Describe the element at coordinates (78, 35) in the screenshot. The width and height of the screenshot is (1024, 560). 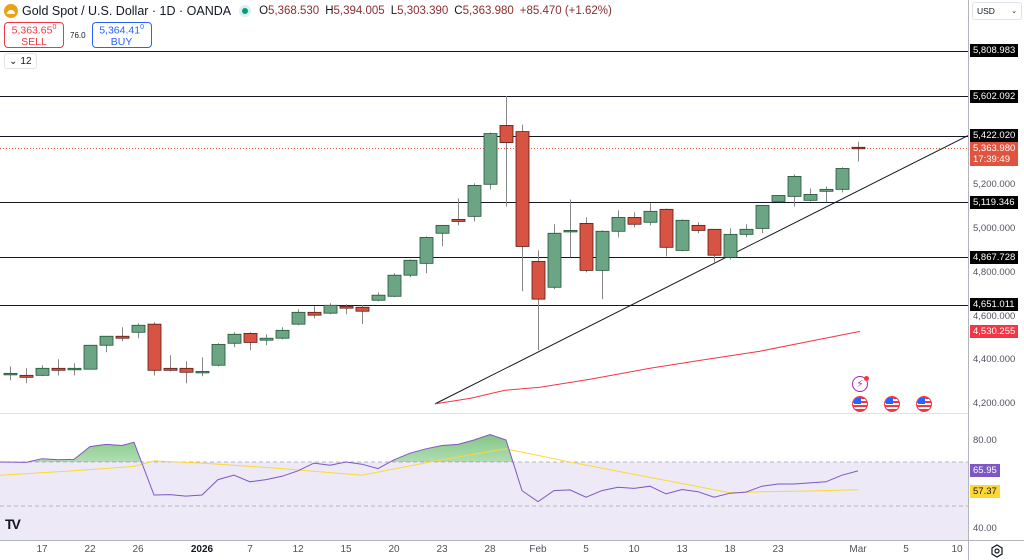
I see `trade-panel: 5,363.650 SELL 76.0 5,364.410 BUY` at that location.